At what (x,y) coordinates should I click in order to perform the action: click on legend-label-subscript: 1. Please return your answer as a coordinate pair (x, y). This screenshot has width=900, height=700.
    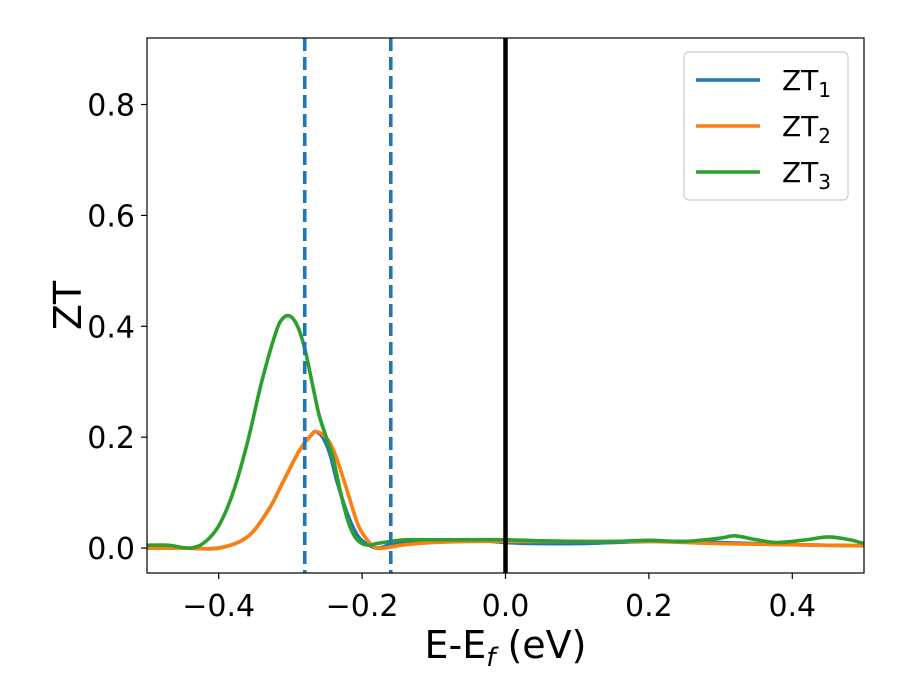
    Looking at the image, I should click on (824, 90).